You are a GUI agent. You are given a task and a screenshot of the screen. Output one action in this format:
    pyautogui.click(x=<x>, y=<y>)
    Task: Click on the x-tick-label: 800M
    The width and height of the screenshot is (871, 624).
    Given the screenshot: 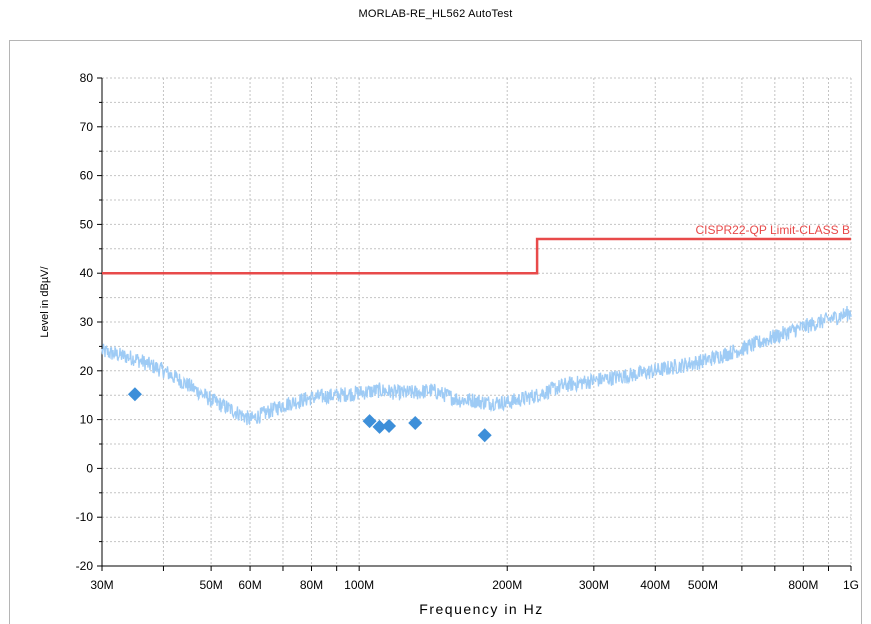 What is the action you would take?
    pyautogui.click(x=803, y=585)
    